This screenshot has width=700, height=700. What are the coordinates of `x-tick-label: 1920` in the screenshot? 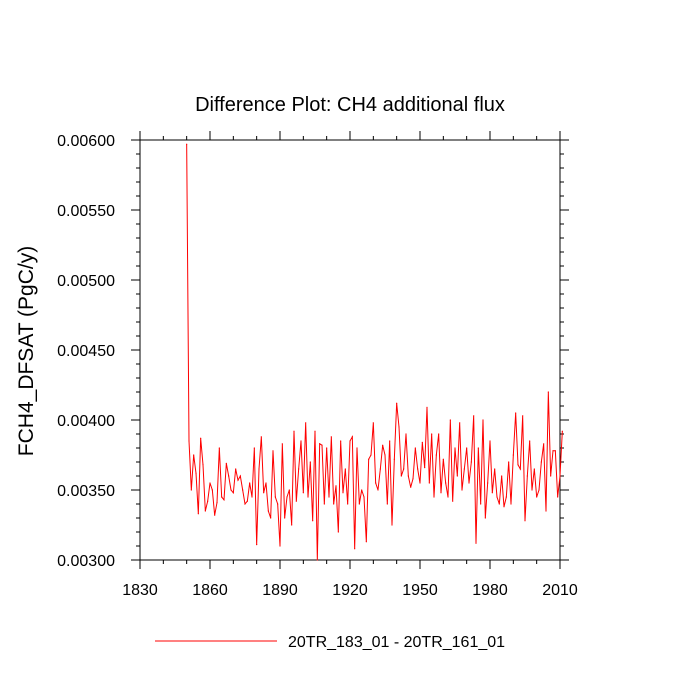 It's located at (350, 590).